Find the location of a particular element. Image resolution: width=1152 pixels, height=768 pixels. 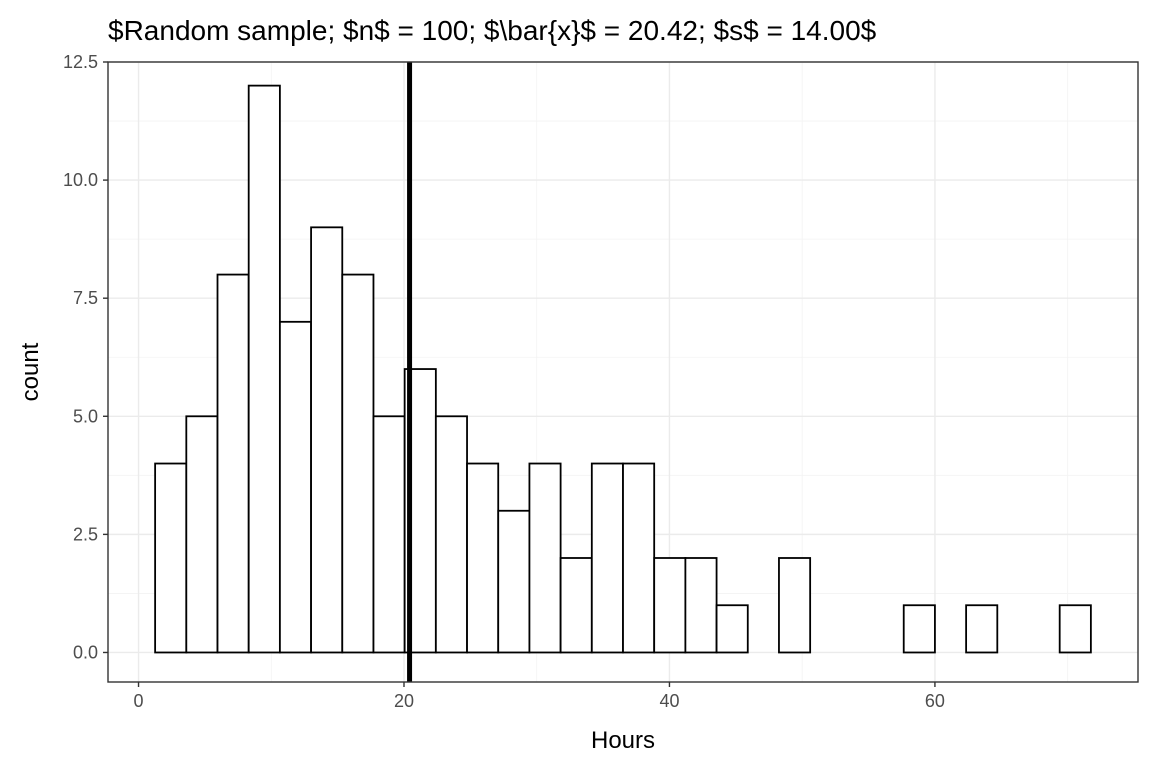

y-tick-label: 0.0 is located at coordinates (85, 652).